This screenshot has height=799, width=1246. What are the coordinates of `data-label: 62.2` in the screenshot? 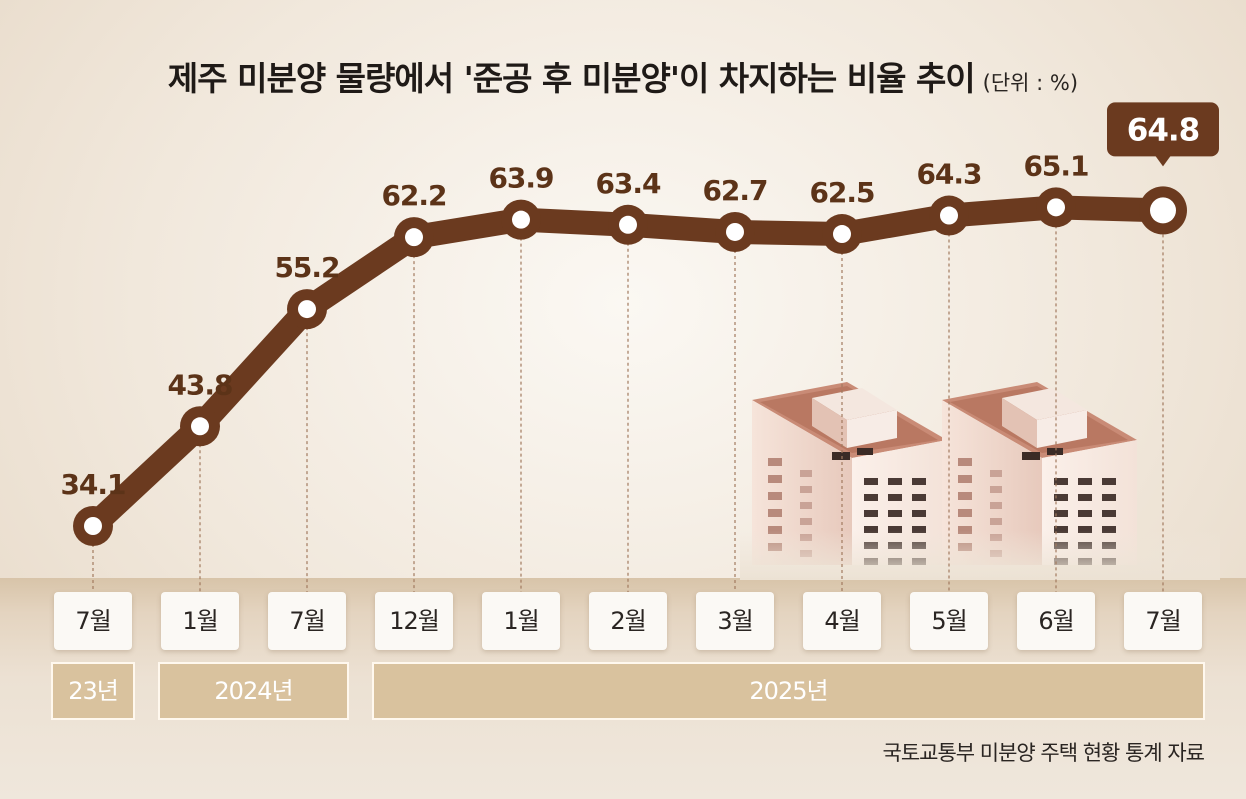 It's located at (413, 195).